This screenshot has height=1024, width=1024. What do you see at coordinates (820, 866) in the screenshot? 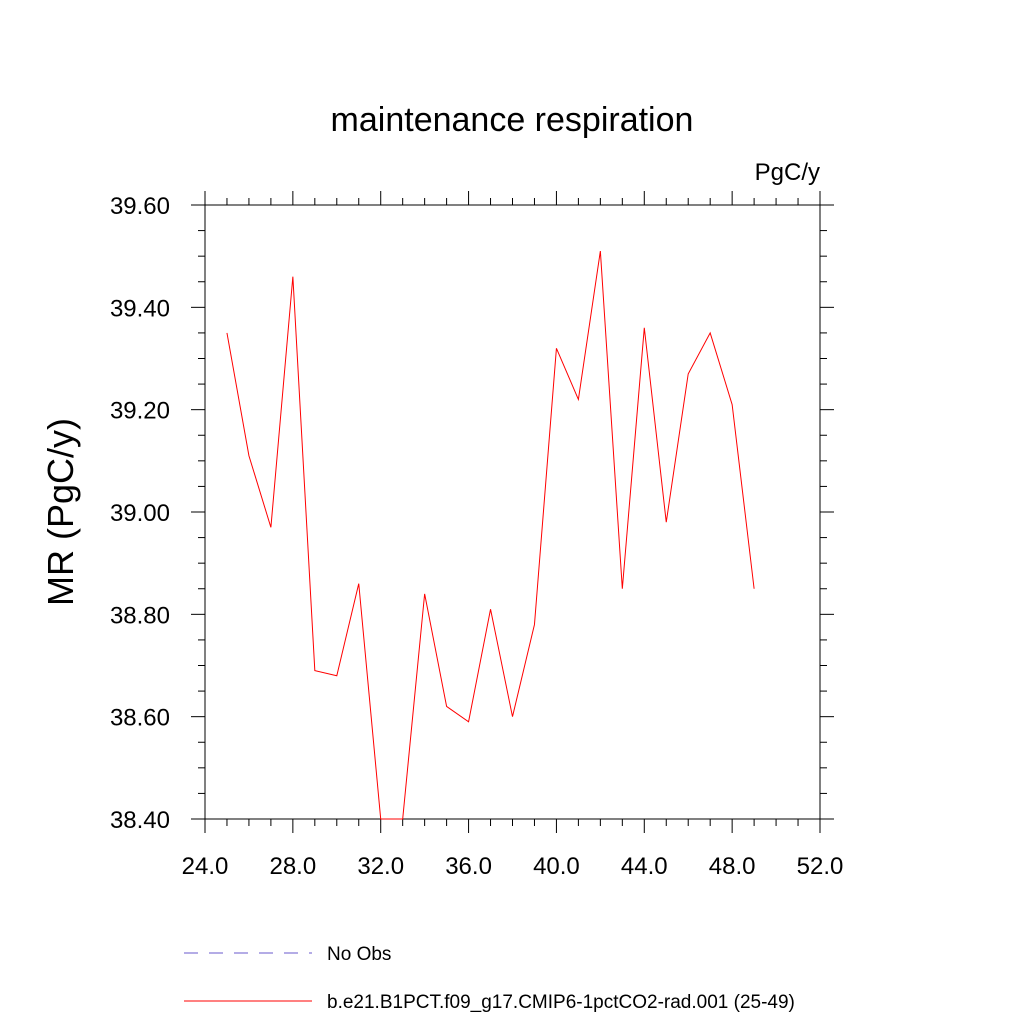
I see `x-tick-label: 52.0` at bounding box center [820, 866].